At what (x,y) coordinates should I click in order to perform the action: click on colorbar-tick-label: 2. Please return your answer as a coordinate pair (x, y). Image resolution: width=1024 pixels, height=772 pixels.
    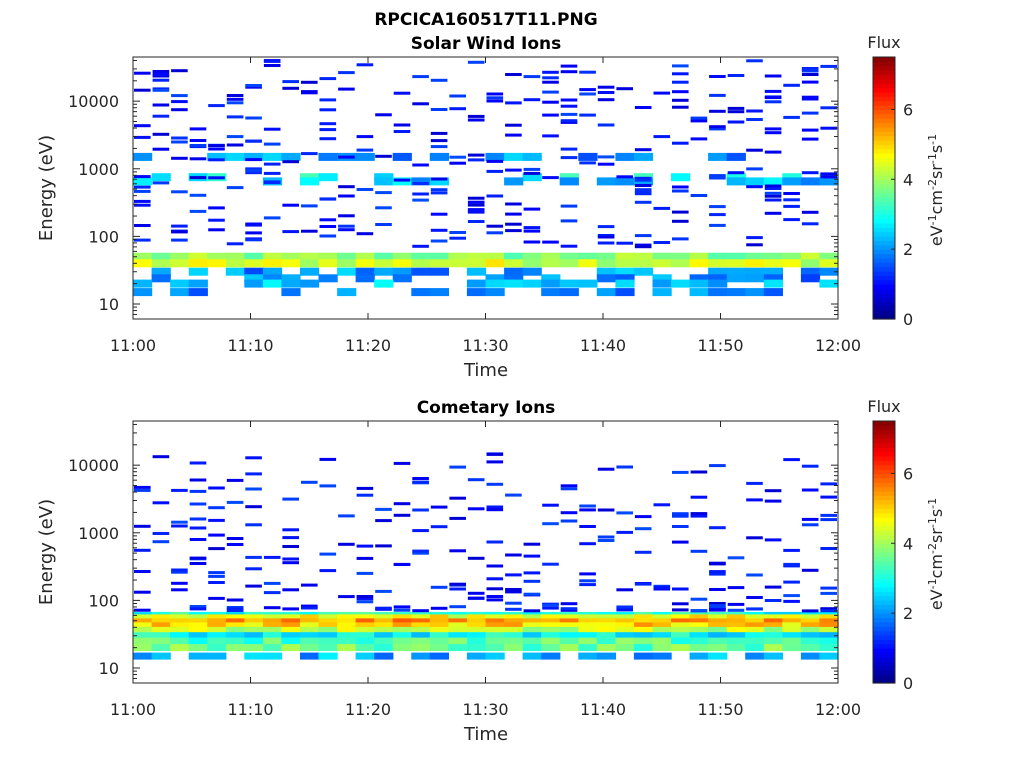
    Looking at the image, I should click on (908, 249).